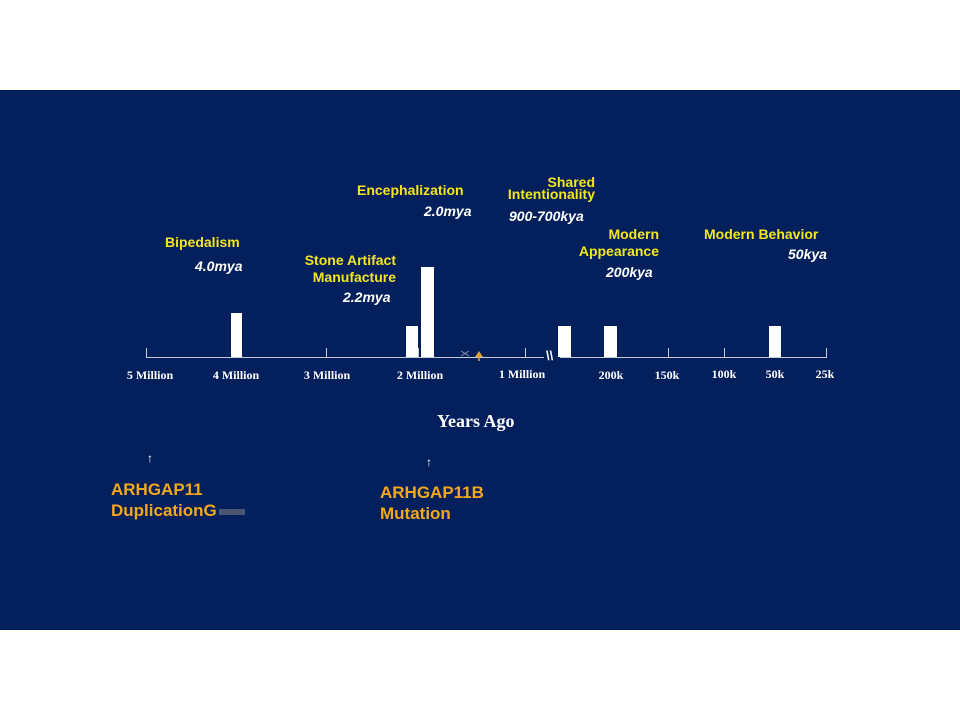  I want to click on tick-label-2-million: 2 Million, so click(420, 375).